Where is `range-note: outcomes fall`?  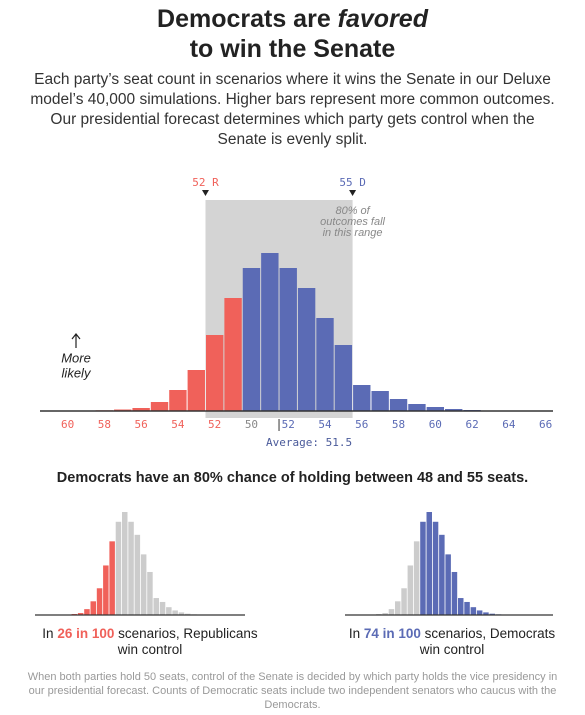 range-note: outcomes fall is located at coordinates (352, 222).